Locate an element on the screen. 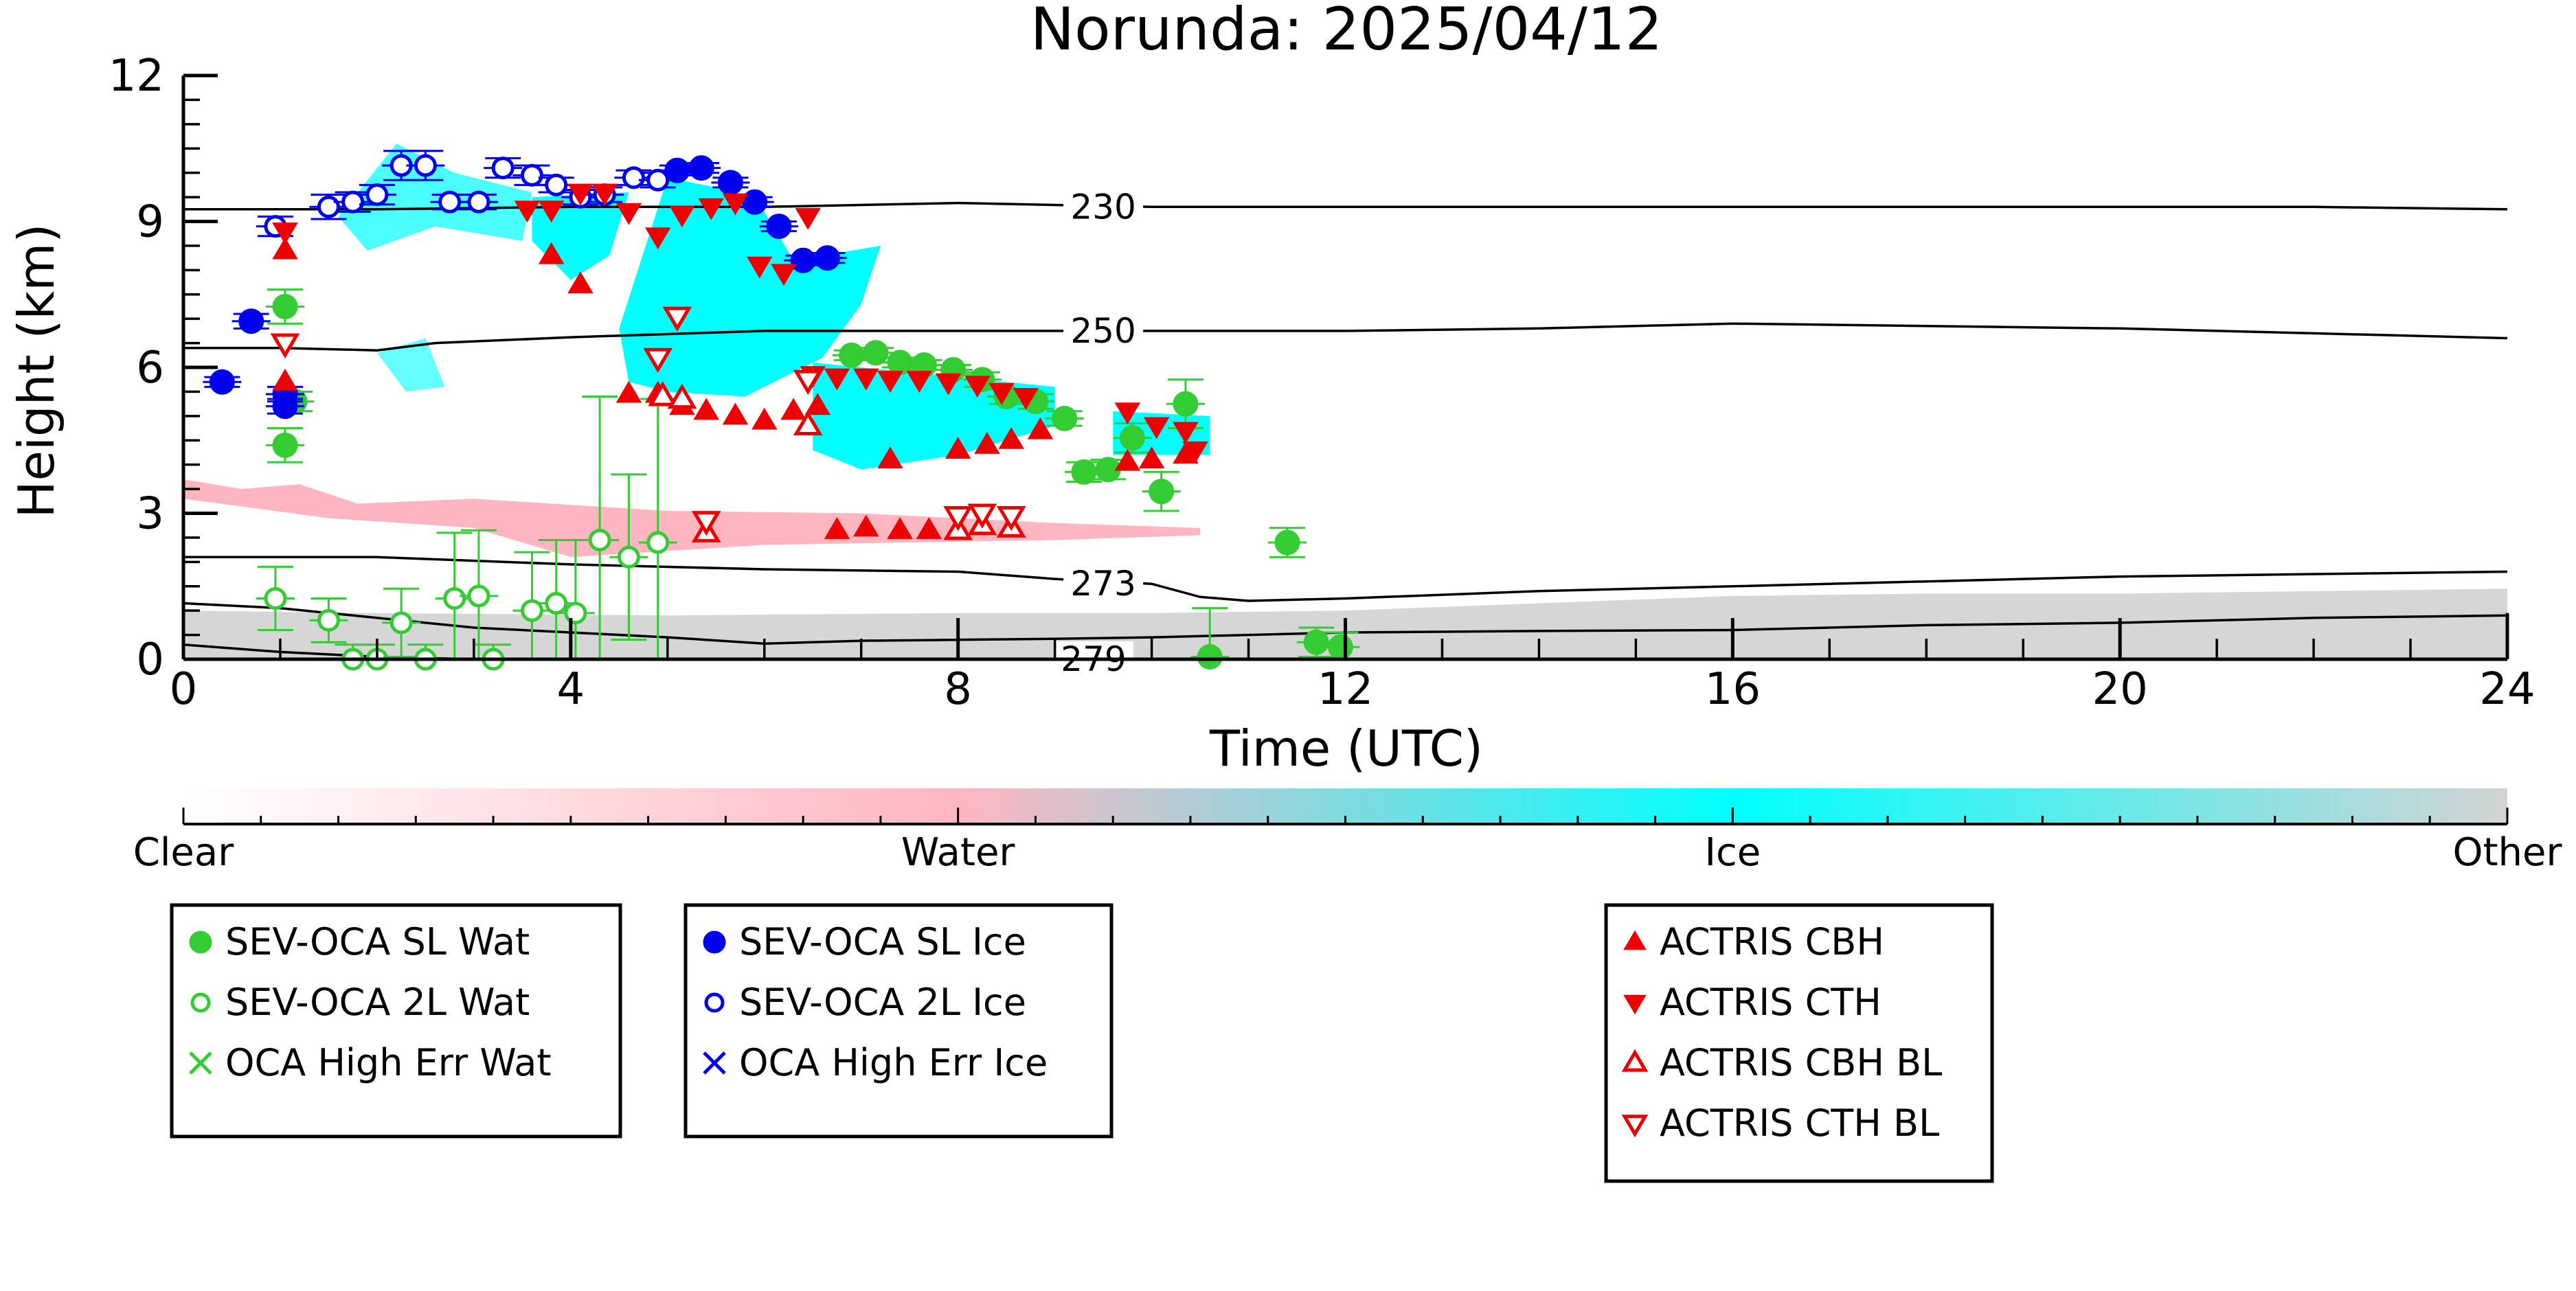 The height and width of the screenshot is (1291, 2576). colorbar-label: Other is located at coordinates (2507, 853).